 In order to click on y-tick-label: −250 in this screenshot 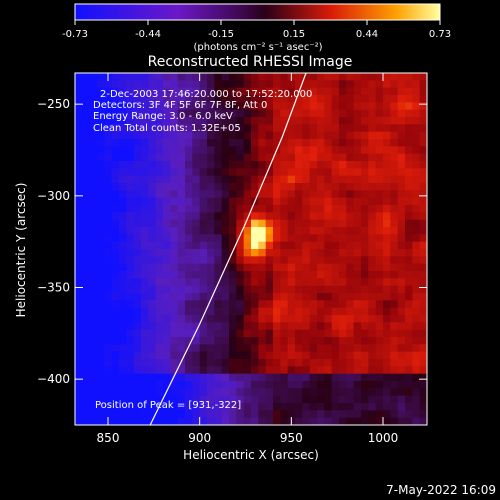, I will do `click(53, 104)`.